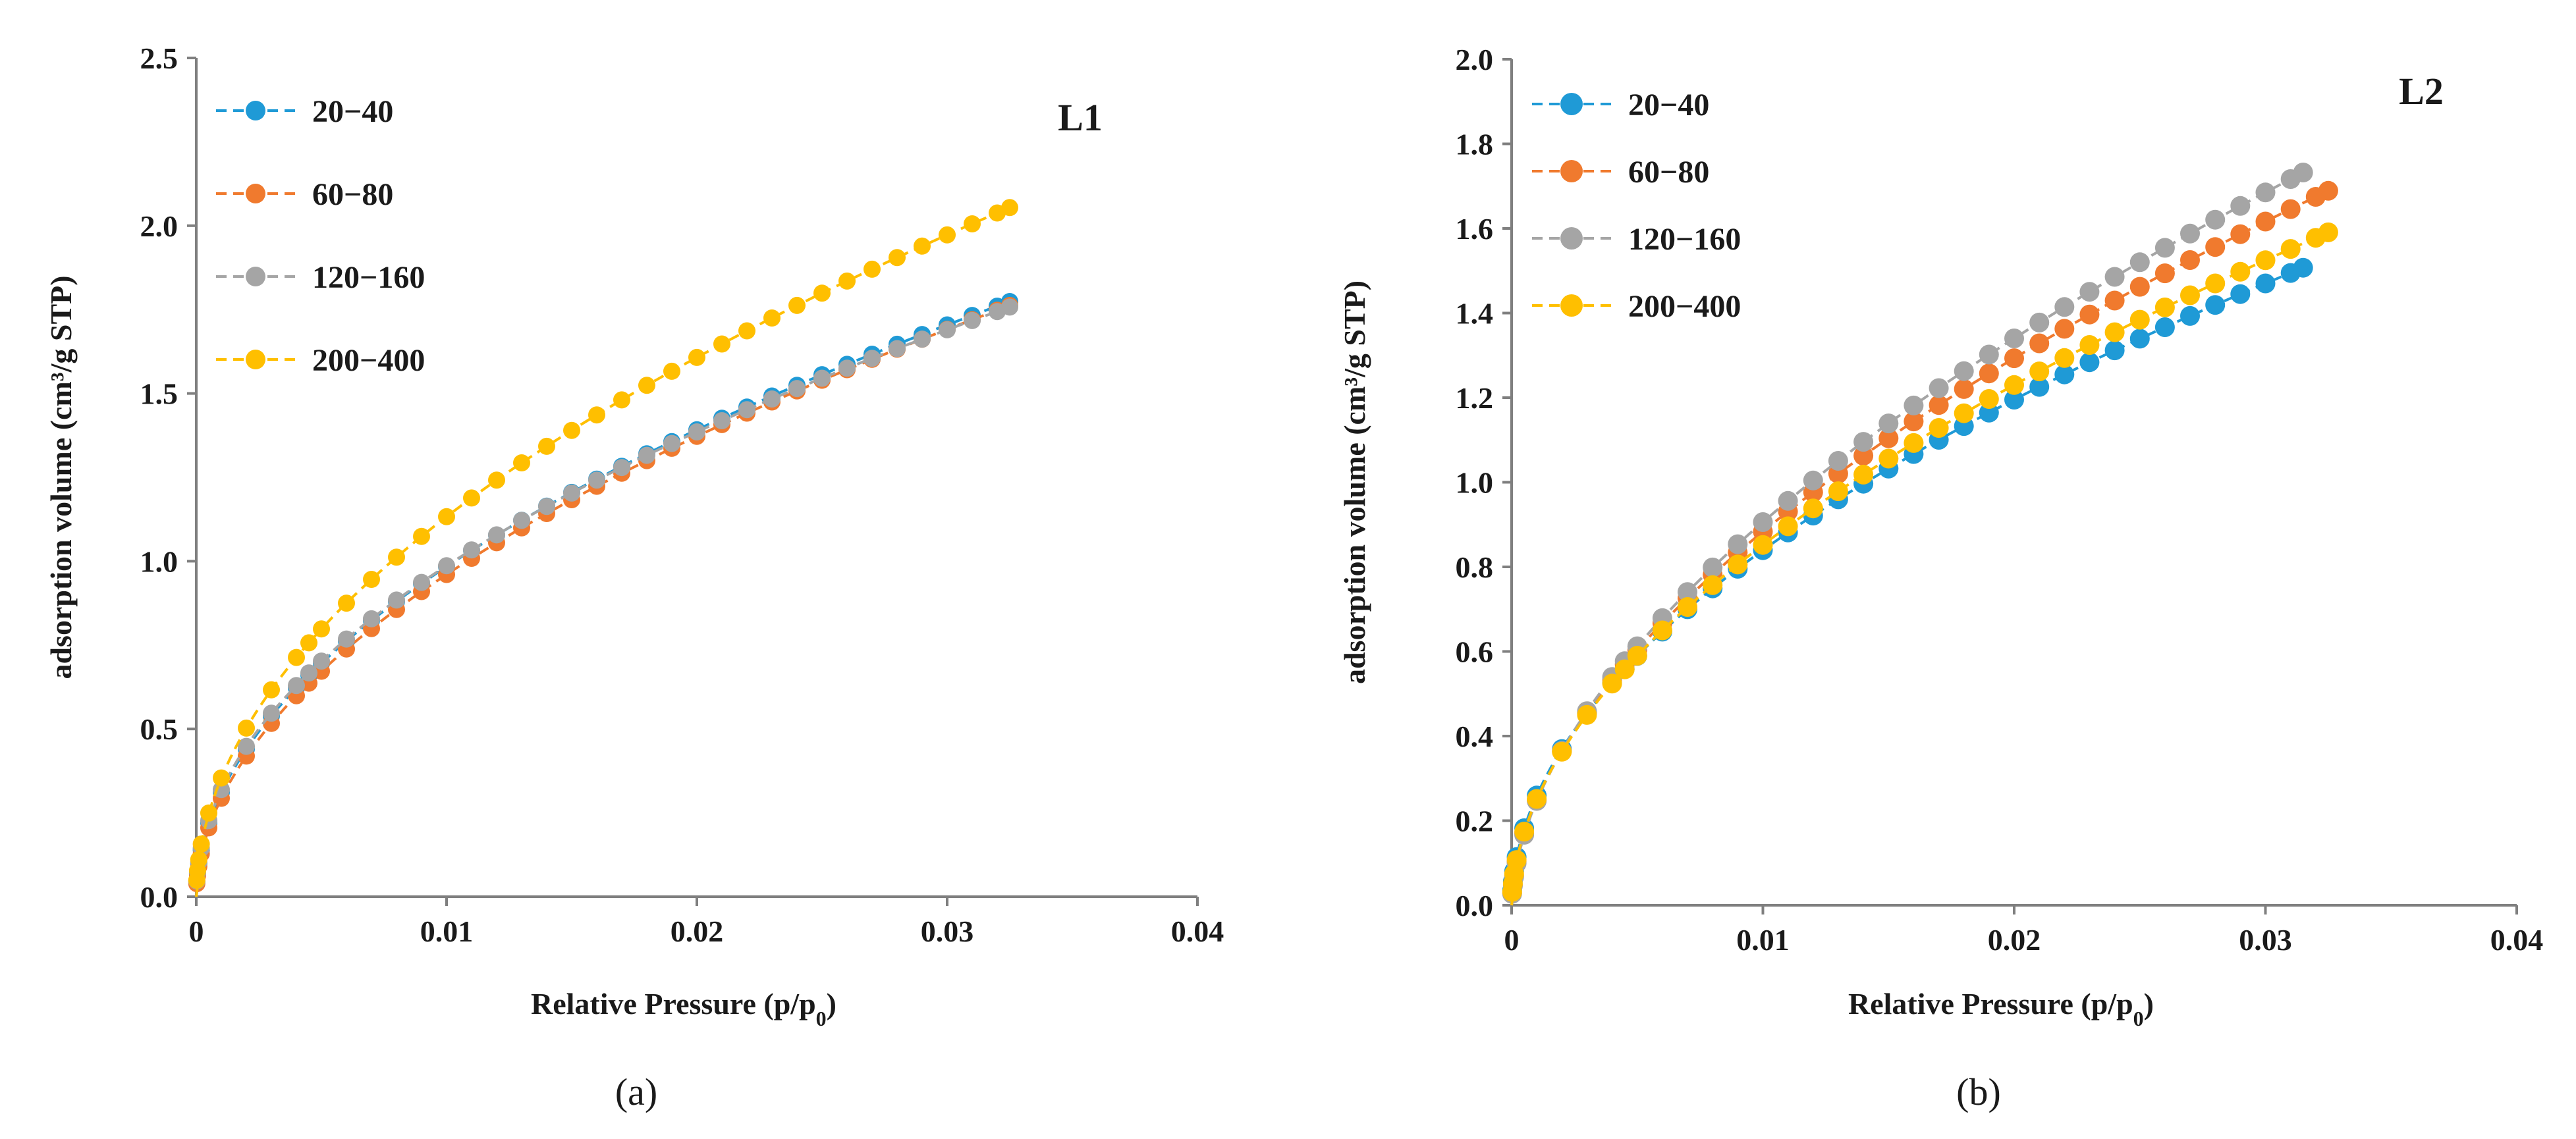  I want to click on y-tick-label: 0.4, so click(1475, 736).